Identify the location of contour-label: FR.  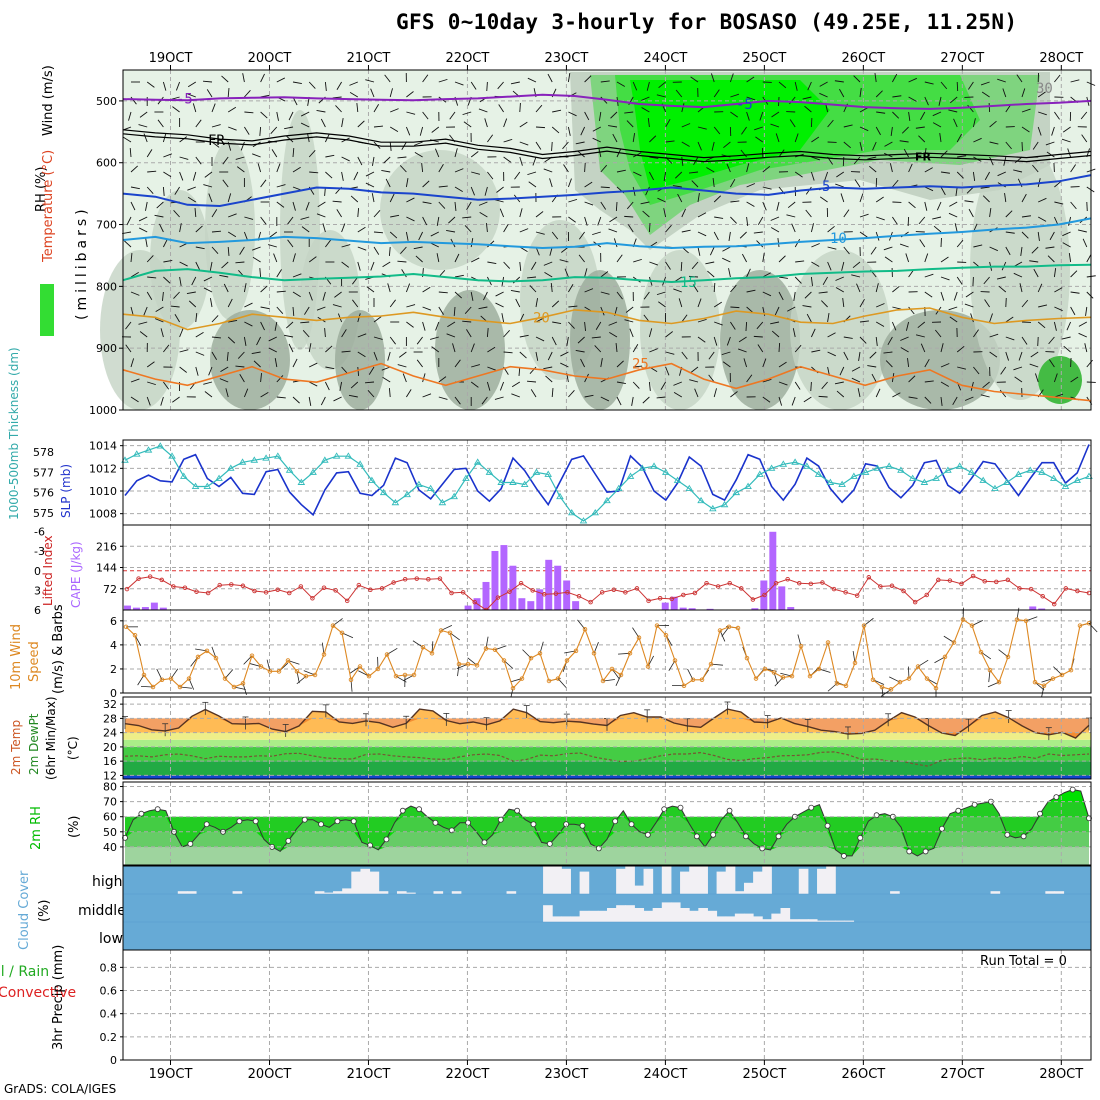
(216, 141).